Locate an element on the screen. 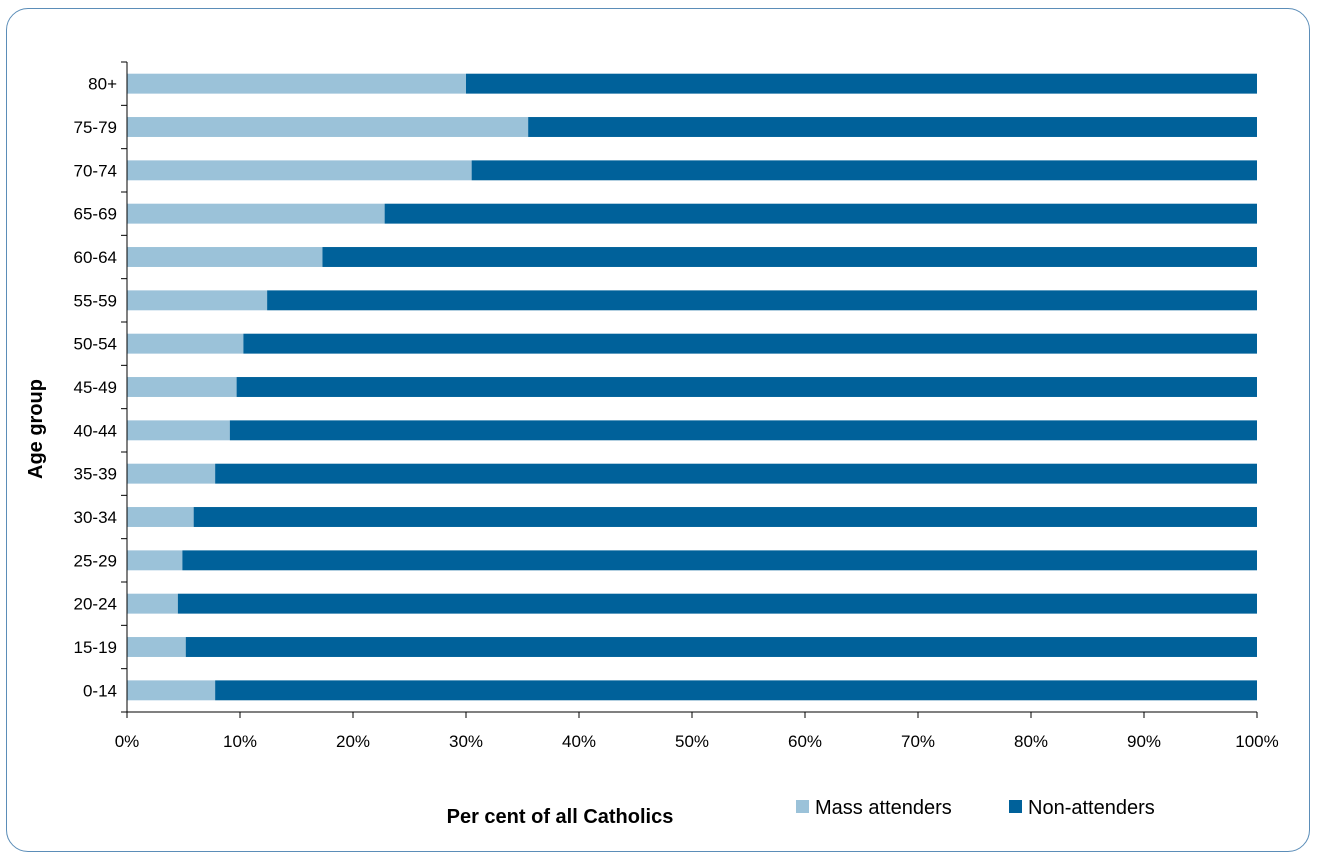  y-tick-label-25-29: 25-29 is located at coordinates (95, 560).